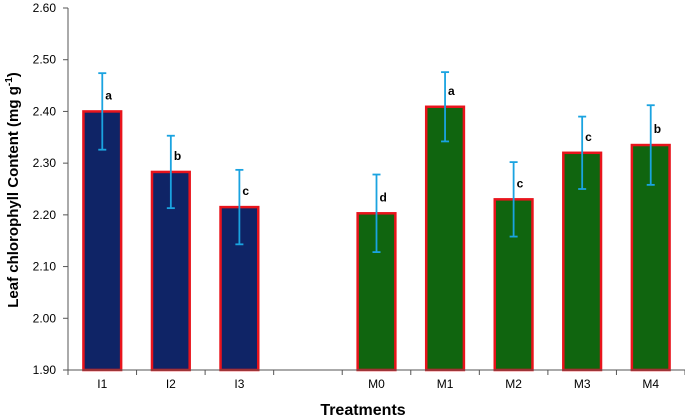  Describe the element at coordinates (520, 183) in the screenshot. I see `significance-letter-M2: c` at that location.